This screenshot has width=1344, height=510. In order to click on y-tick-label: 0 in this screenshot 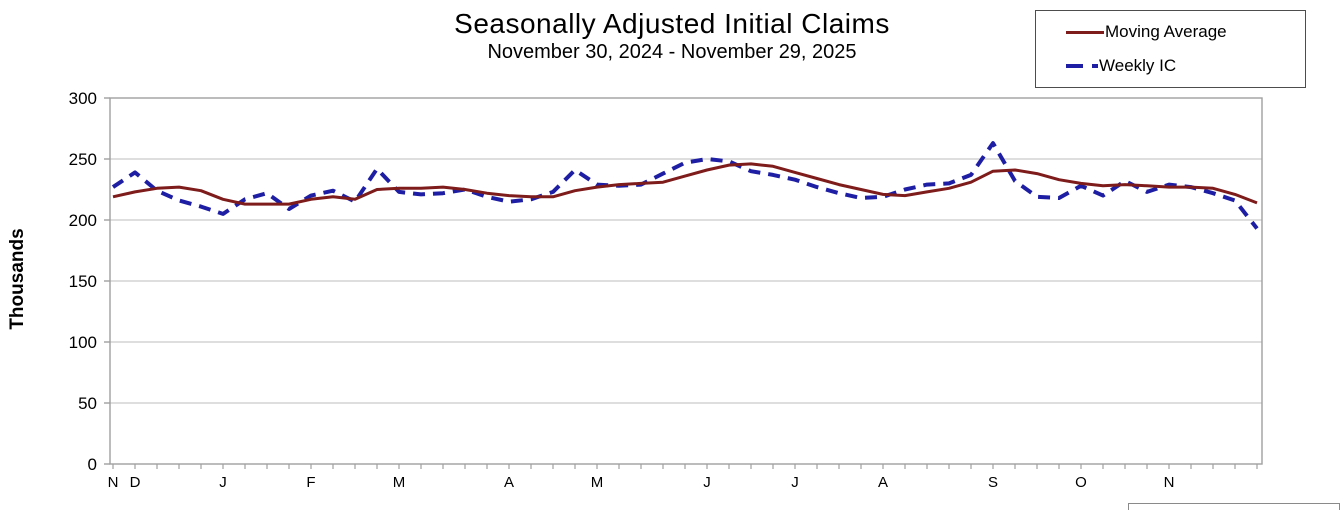, I will do `click(92, 464)`.